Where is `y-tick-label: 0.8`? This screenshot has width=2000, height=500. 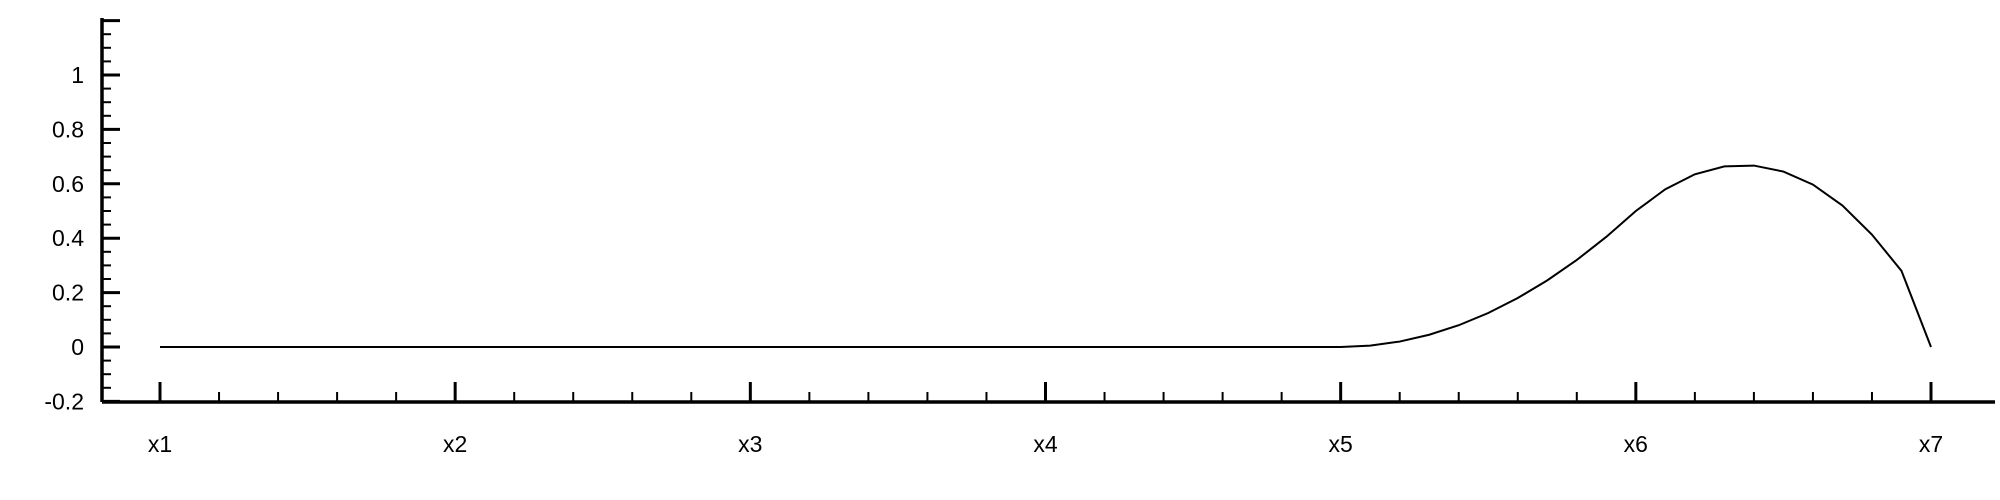
y-tick-label: 0.8 is located at coordinates (68, 129).